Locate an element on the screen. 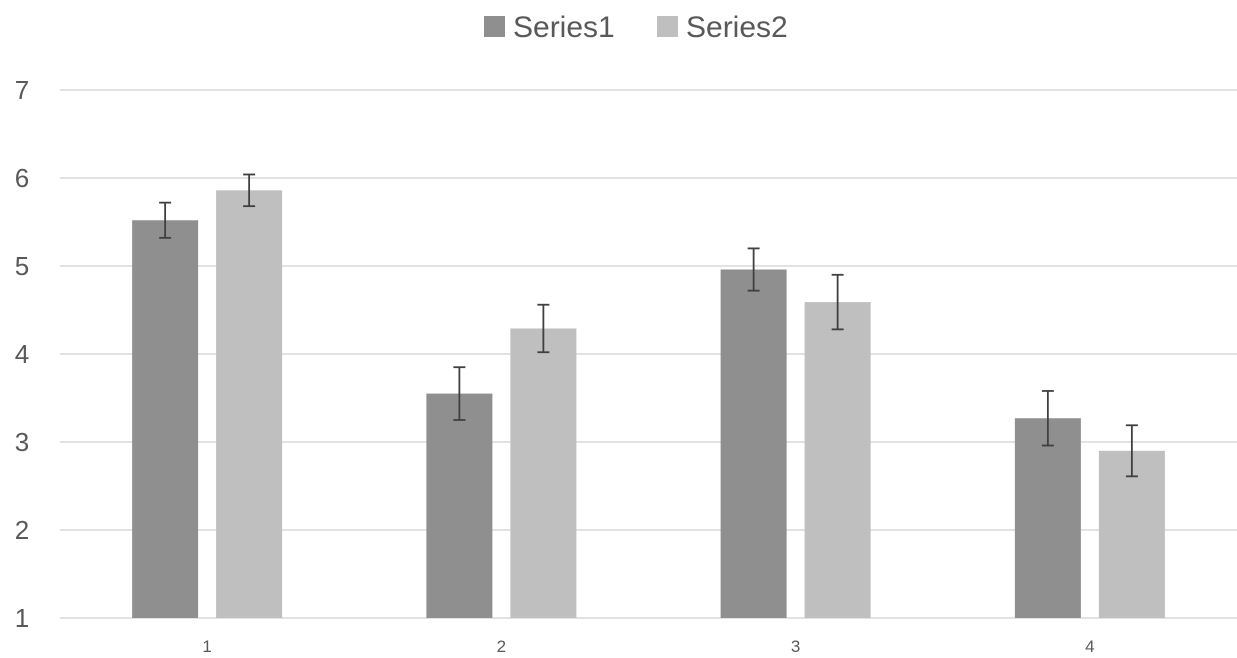 Image resolution: width=1237 pixels, height=658 pixels. x-tick-label: 1 is located at coordinates (206, 646).